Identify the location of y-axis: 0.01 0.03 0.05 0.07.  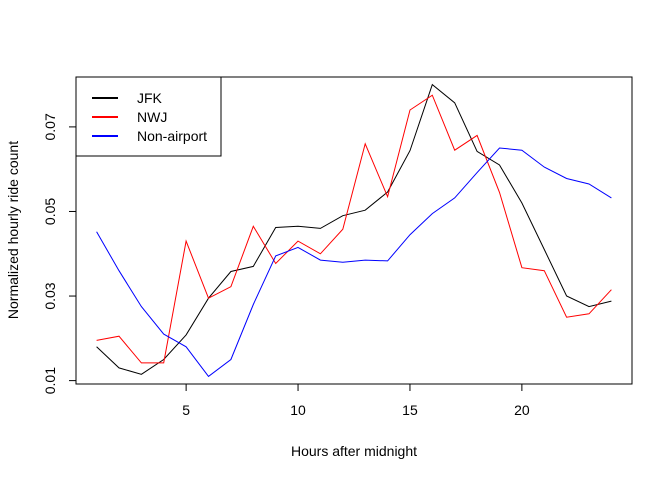
(59, 253).